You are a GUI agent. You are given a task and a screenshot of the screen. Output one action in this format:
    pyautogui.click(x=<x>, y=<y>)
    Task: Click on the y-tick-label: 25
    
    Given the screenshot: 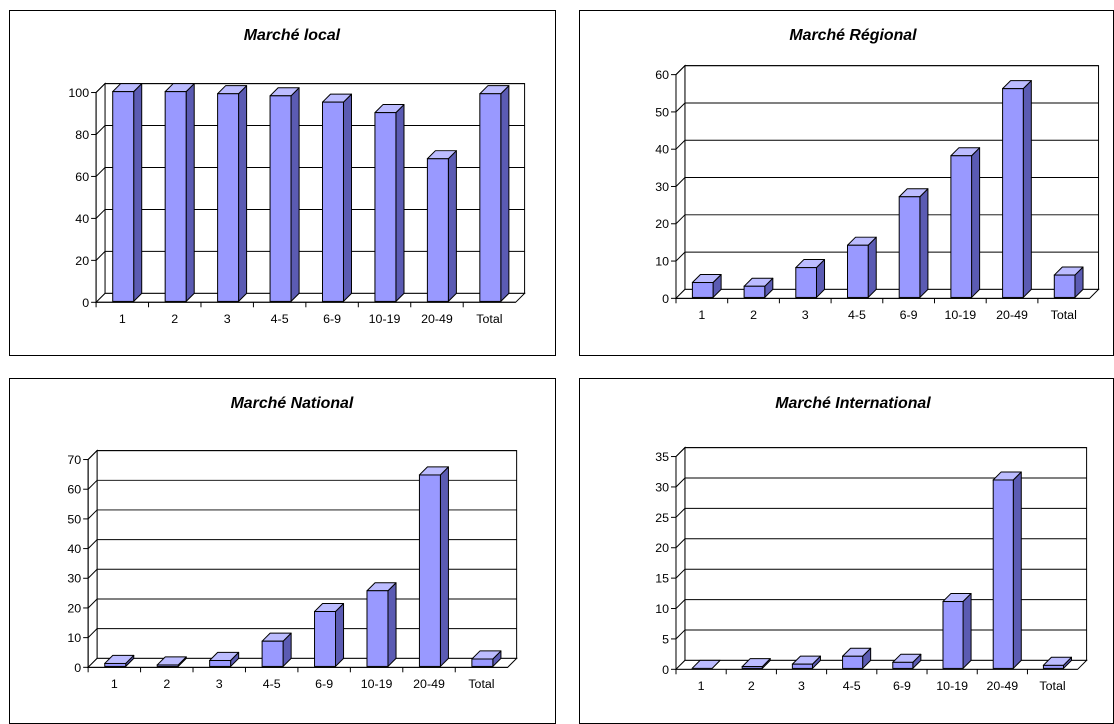 What is the action you would take?
    pyautogui.click(x=662, y=518)
    